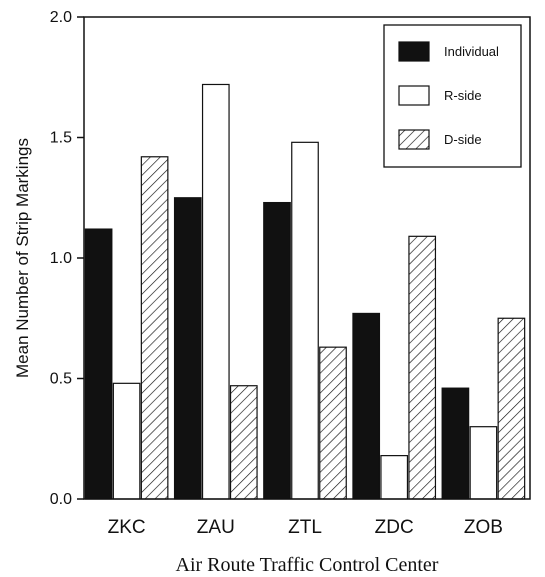 This screenshot has width=545, height=577. What do you see at coordinates (61, 138) in the screenshot?
I see `y-tick-label: 1.5` at bounding box center [61, 138].